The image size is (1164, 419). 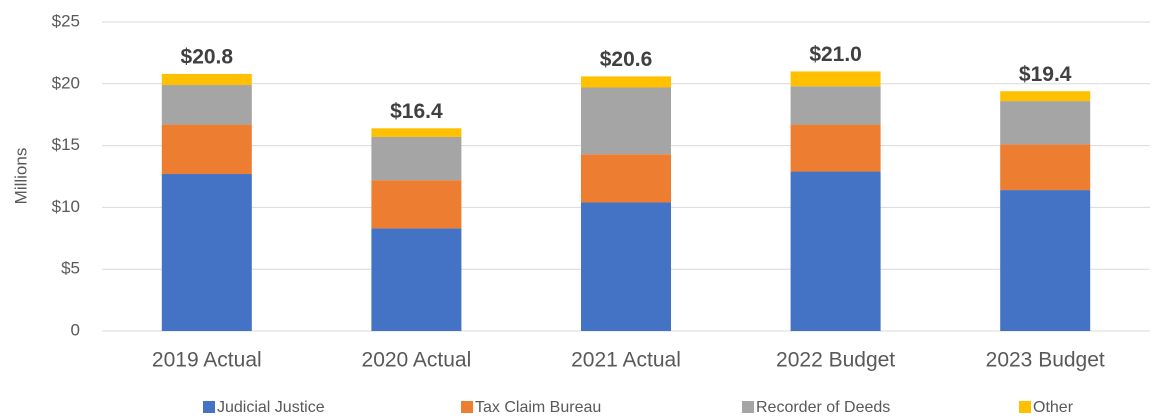 I want to click on y-tick-label: 0, so click(x=75, y=329).